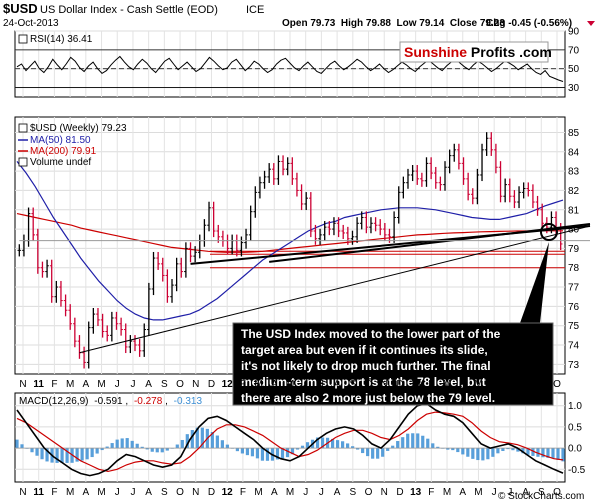 The height and width of the screenshot is (502, 602). Describe the element at coordinates (23, 162) in the screenshot. I see `volume-legend-swatch` at that location.